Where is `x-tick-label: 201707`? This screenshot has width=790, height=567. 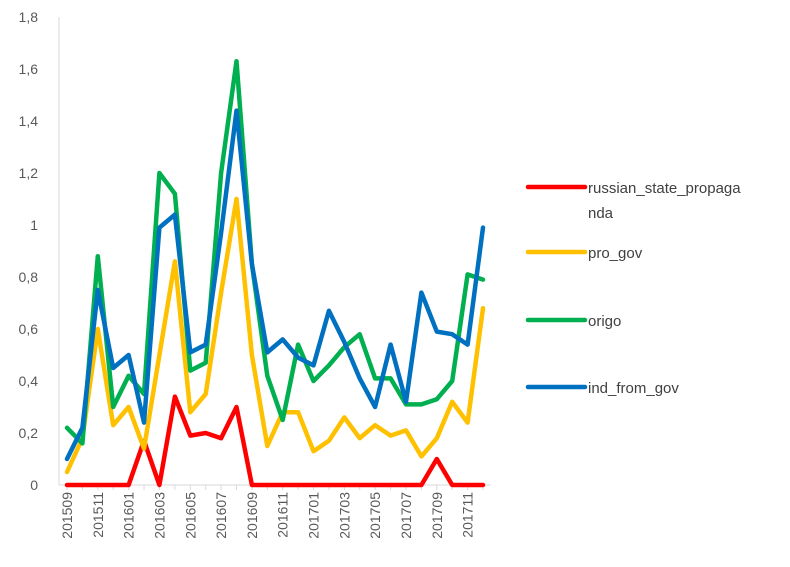 x-tick-label: 201707 is located at coordinates (406, 515).